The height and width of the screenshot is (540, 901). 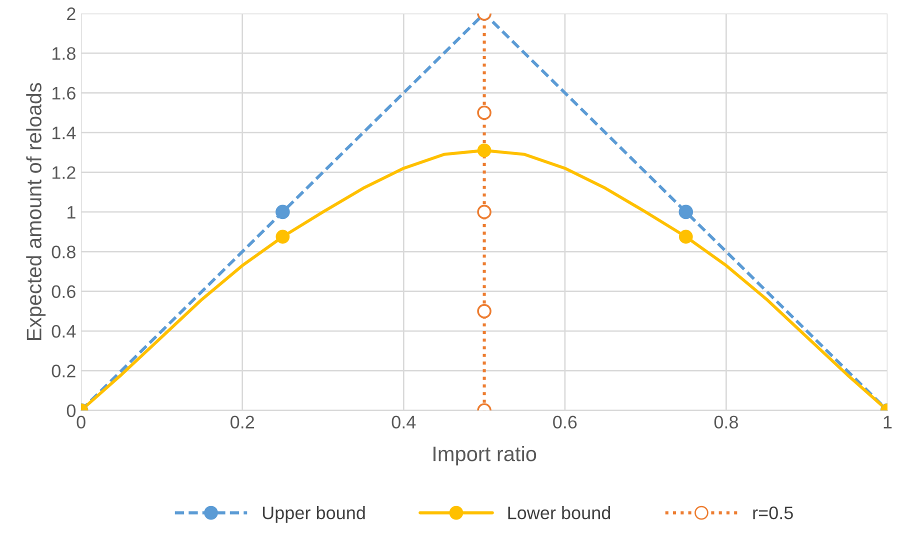 I want to click on y-tick-label: 2, so click(x=71, y=13).